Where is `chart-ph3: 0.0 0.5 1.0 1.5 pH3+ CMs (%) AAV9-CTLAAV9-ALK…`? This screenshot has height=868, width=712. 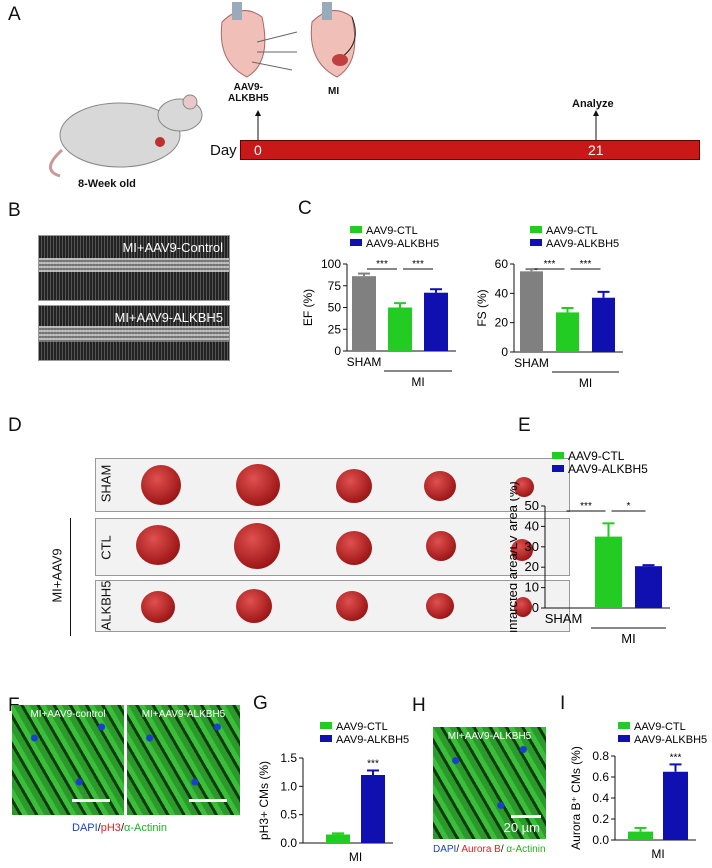
chart-ph3: 0.0 0.5 1.0 1.5 pH3+ CMs (%) AAV9-CTLAAV9-ALK… is located at coordinates (333, 792).